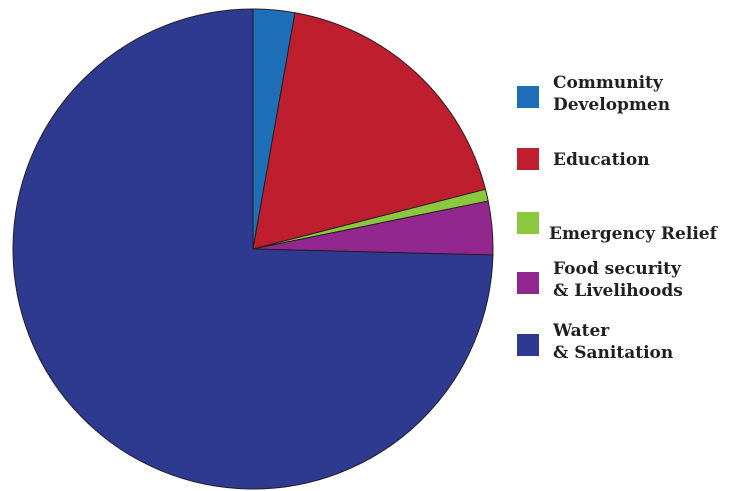 The height and width of the screenshot is (491, 737). I want to click on legend-label-1-line-0: Education, so click(601, 160).